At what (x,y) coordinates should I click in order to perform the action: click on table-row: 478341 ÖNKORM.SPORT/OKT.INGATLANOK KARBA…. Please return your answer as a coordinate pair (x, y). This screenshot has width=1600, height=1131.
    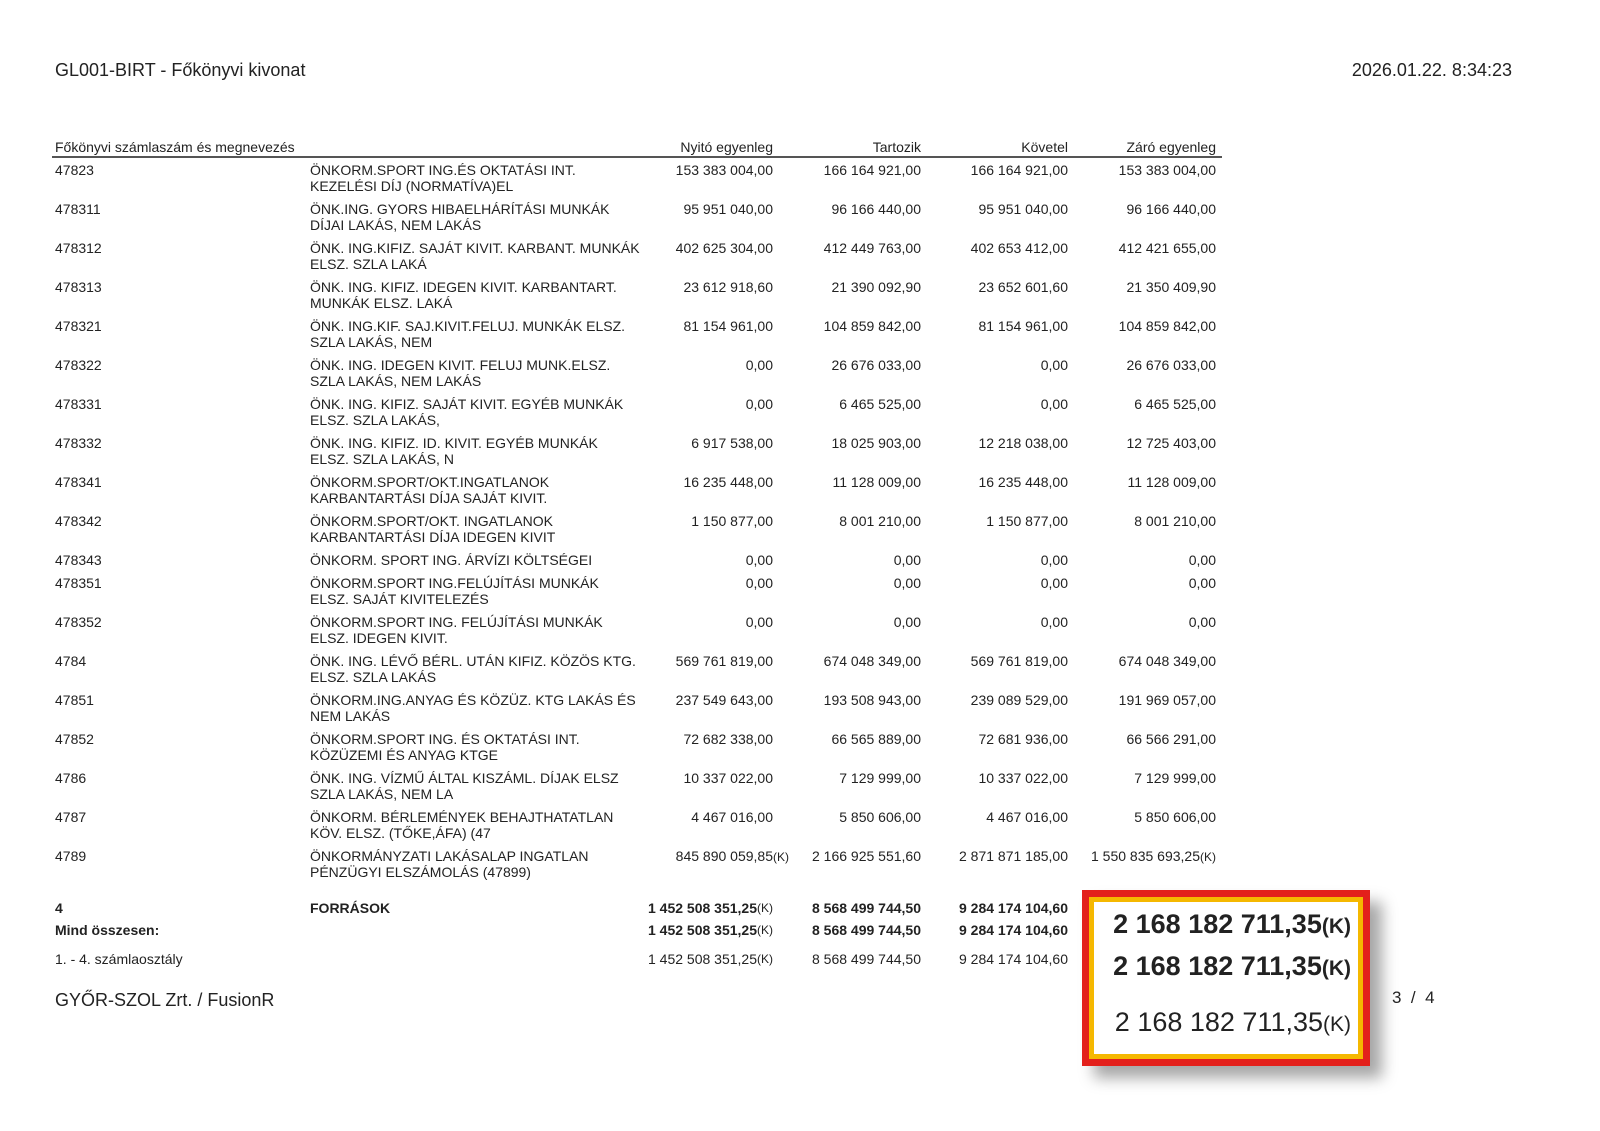
    Looking at the image, I should click on (637, 493).